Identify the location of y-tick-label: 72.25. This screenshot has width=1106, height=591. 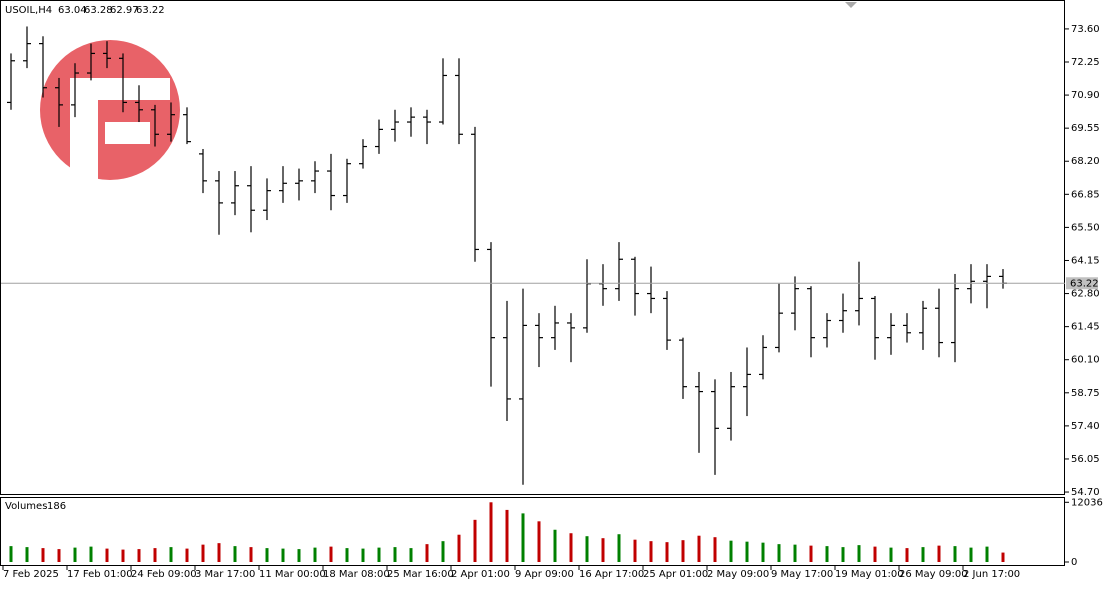
(1085, 62).